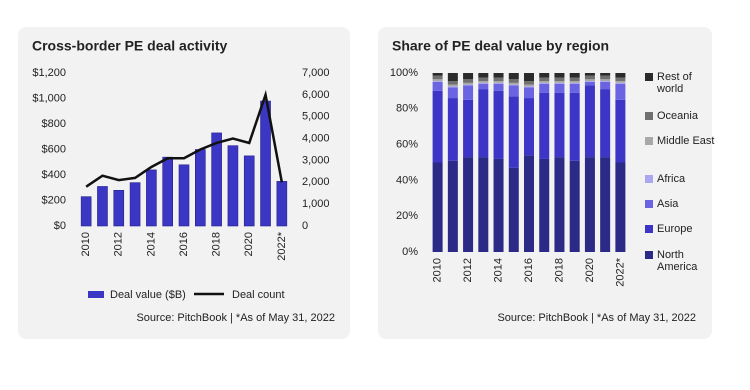 The width and height of the screenshot is (750, 390). What do you see at coordinates (407, 109) in the screenshot?
I see `y-tick-label: 80%` at bounding box center [407, 109].